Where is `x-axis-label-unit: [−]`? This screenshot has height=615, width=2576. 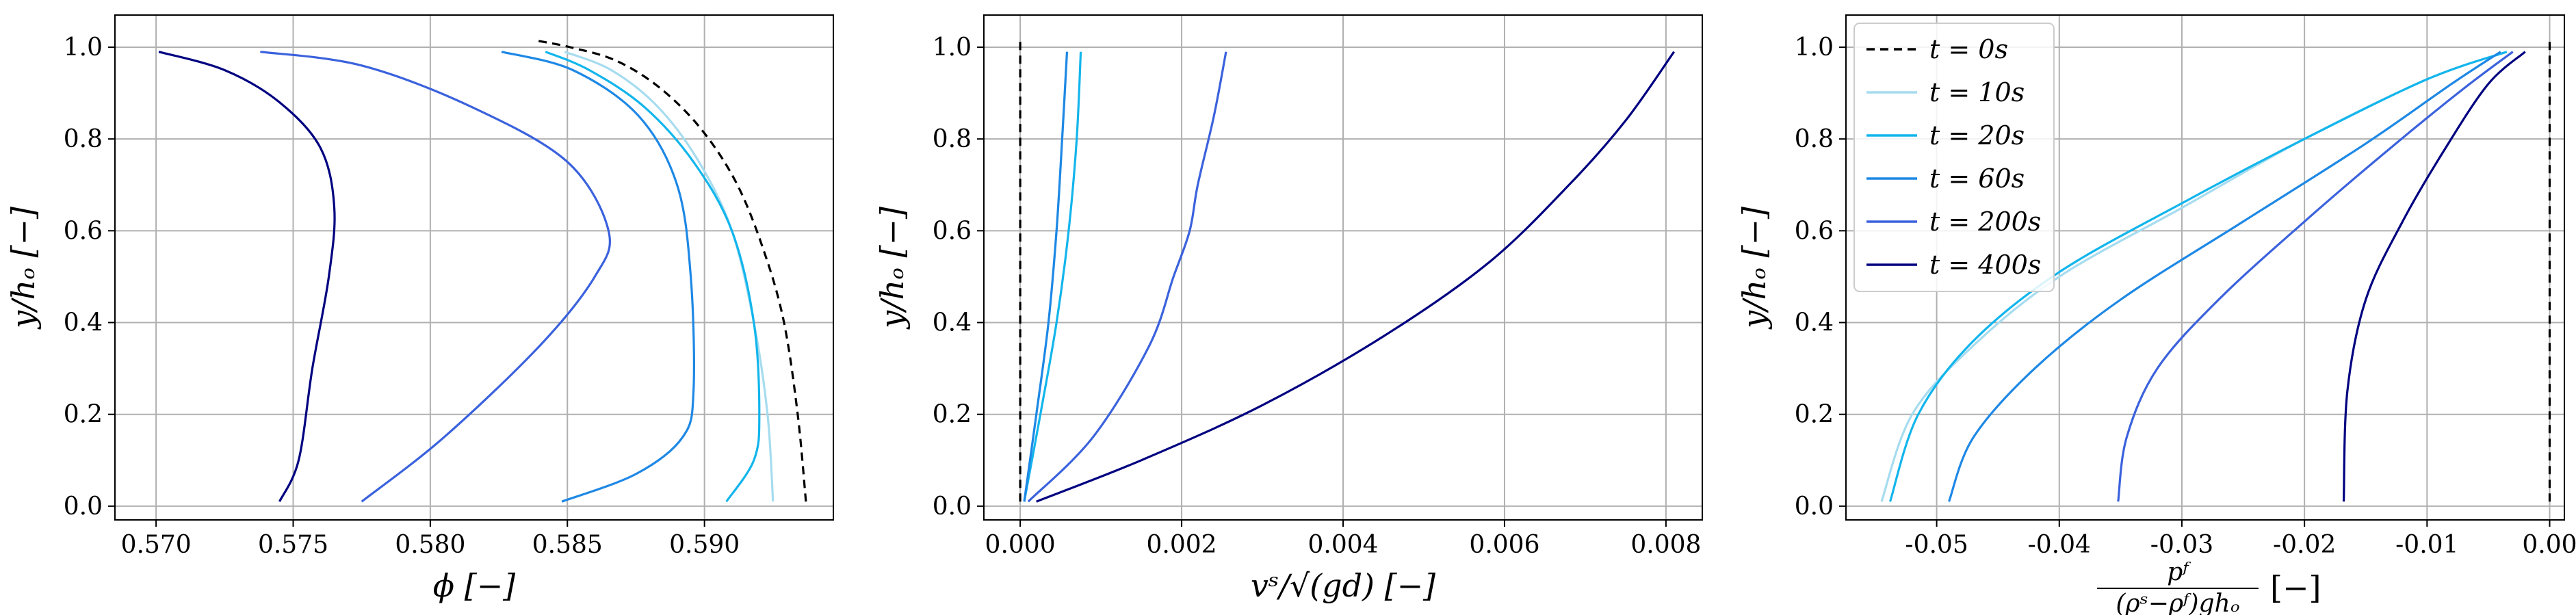
x-axis-label-unit: [−] is located at coordinates (2295, 587).